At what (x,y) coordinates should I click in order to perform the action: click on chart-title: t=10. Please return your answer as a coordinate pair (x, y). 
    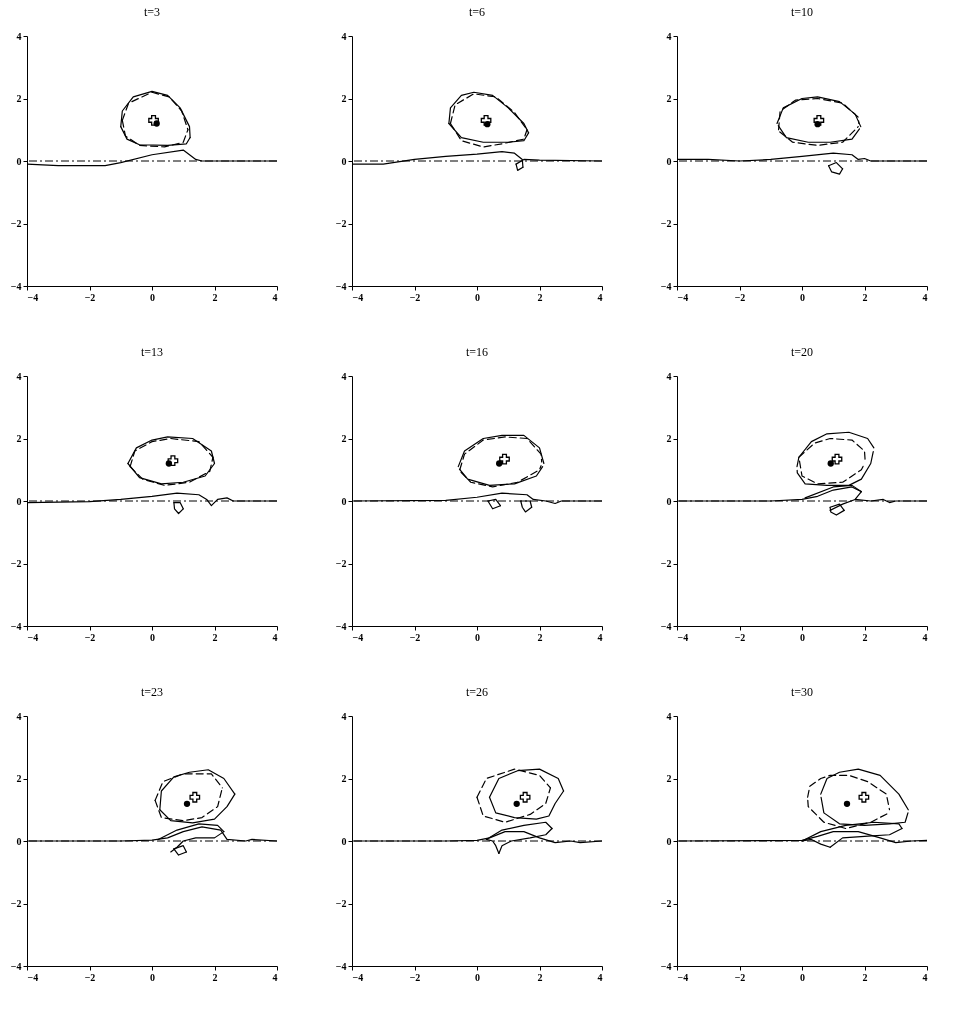
    Looking at the image, I should click on (802, 12).